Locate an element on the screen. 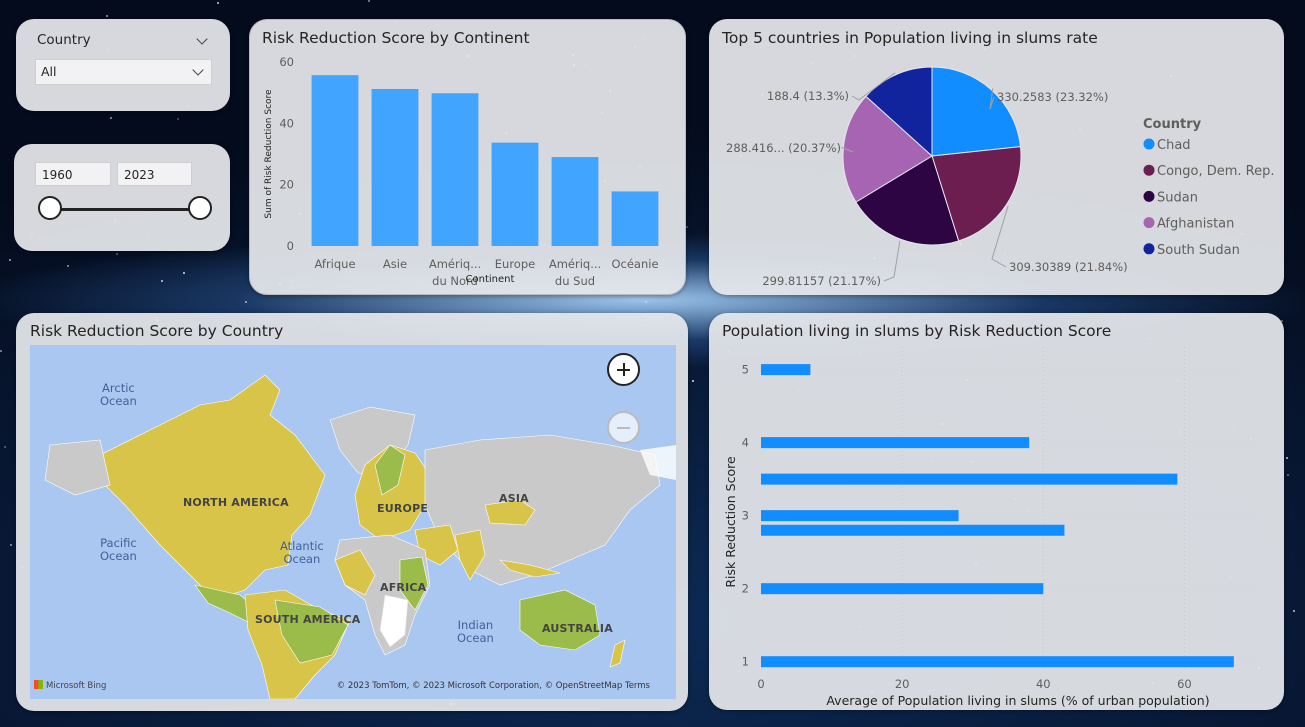  zoom-out-button is located at coordinates (623, 427).